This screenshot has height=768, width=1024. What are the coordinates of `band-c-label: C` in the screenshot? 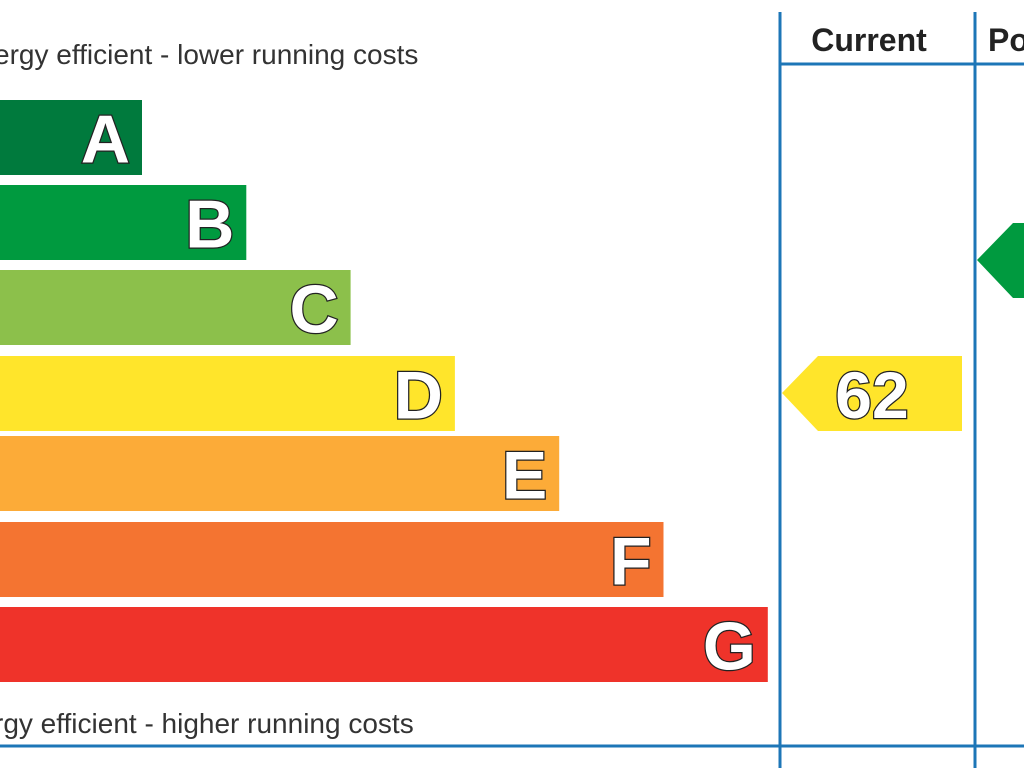 It's located at (313, 310).